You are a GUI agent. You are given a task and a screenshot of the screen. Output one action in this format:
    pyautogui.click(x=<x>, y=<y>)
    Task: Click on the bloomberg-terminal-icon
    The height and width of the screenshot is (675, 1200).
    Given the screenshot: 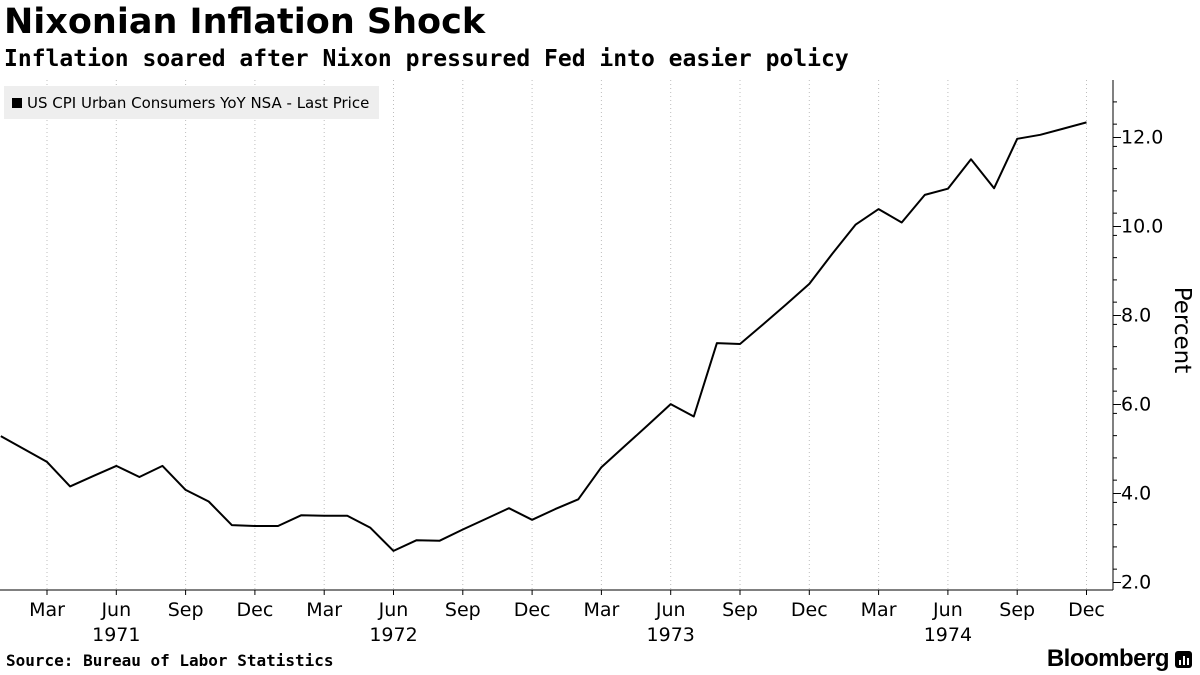 What is the action you would take?
    pyautogui.click(x=1183, y=659)
    